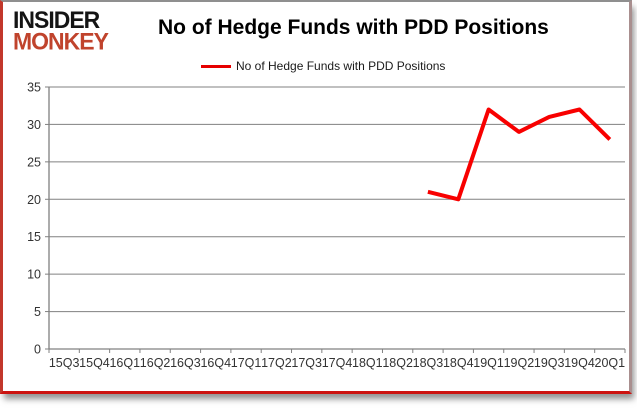 Image resolution: width=637 pixels, height=408 pixels. I want to click on y-tick-label: 15, so click(34, 237).